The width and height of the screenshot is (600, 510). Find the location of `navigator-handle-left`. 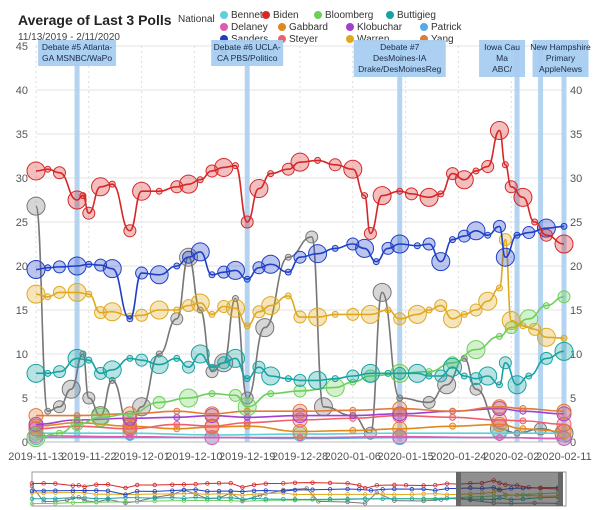

navigator-handle-left is located at coordinates (458, 489).